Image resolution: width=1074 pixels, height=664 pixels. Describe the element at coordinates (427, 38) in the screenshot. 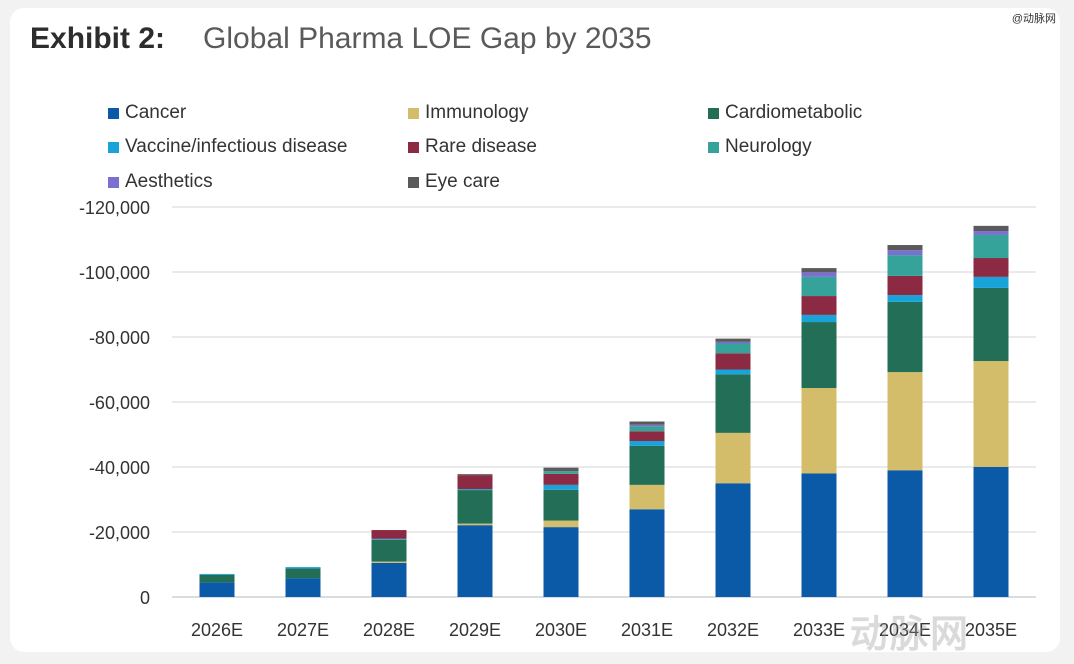

I see `chart-title-text: Global Pharma LOE Gap by 2035` at that location.